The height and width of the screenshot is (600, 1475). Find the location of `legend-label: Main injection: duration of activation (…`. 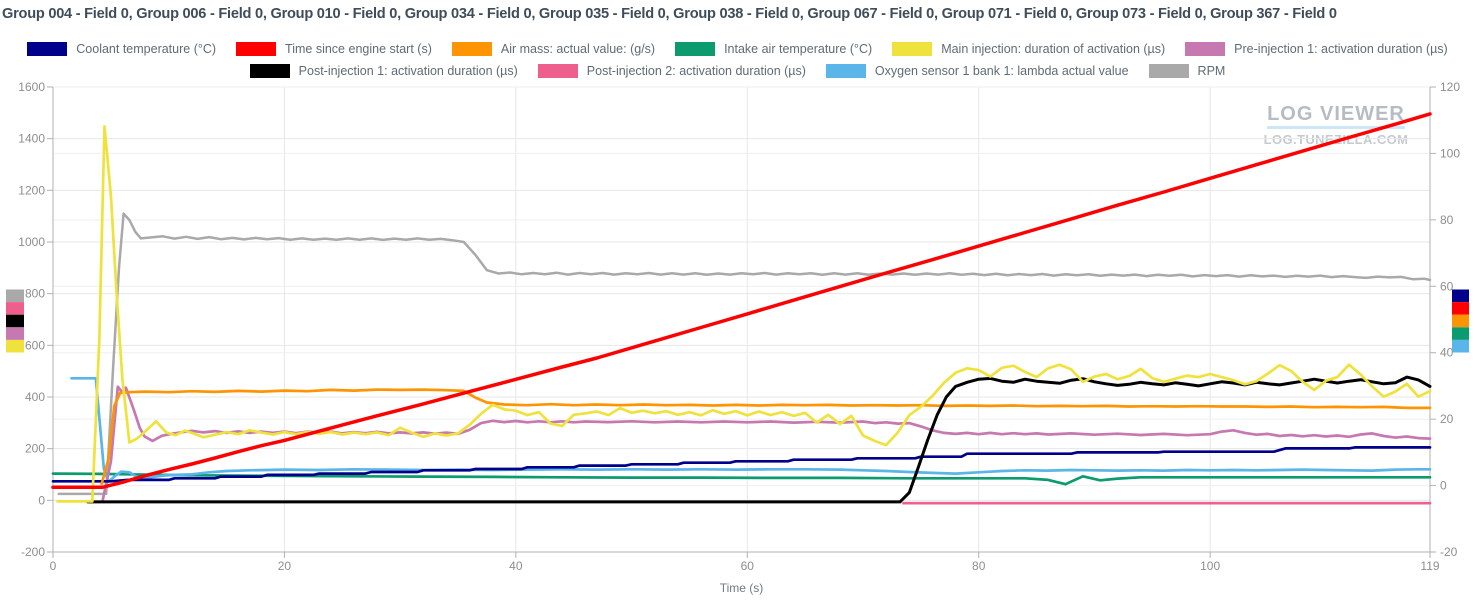

legend-label: Main injection: duration of activation (… is located at coordinates (1053, 49).